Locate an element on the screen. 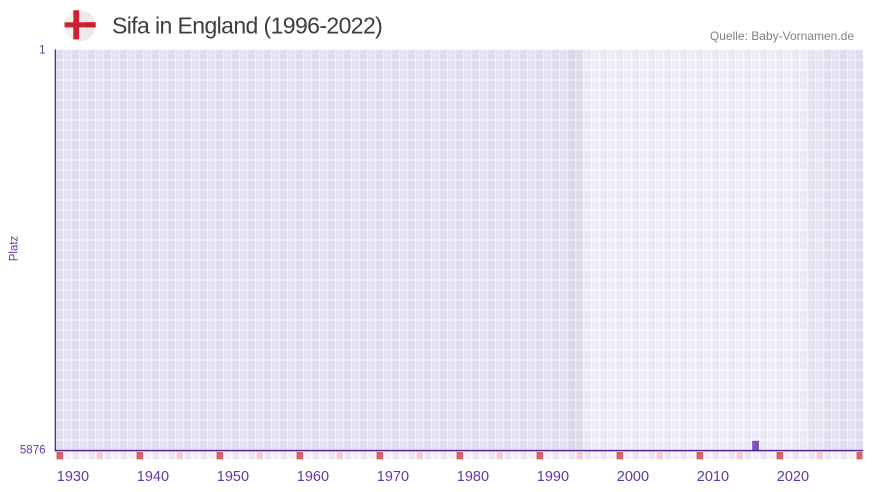  svg-text: 1990 is located at coordinates (553, 477).